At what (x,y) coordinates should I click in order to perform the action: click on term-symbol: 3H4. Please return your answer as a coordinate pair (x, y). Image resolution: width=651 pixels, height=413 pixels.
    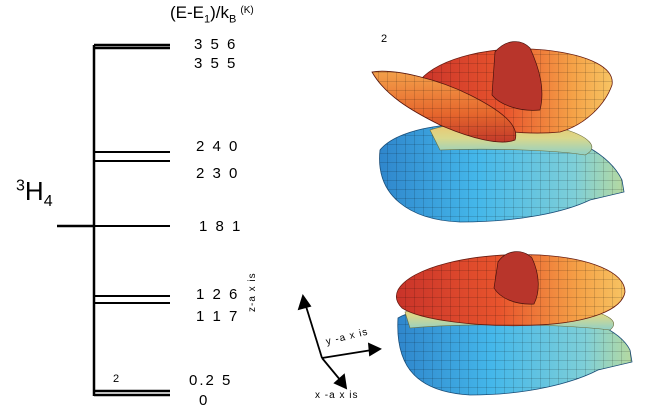
    Looking at the image, I should click on (34, 193).